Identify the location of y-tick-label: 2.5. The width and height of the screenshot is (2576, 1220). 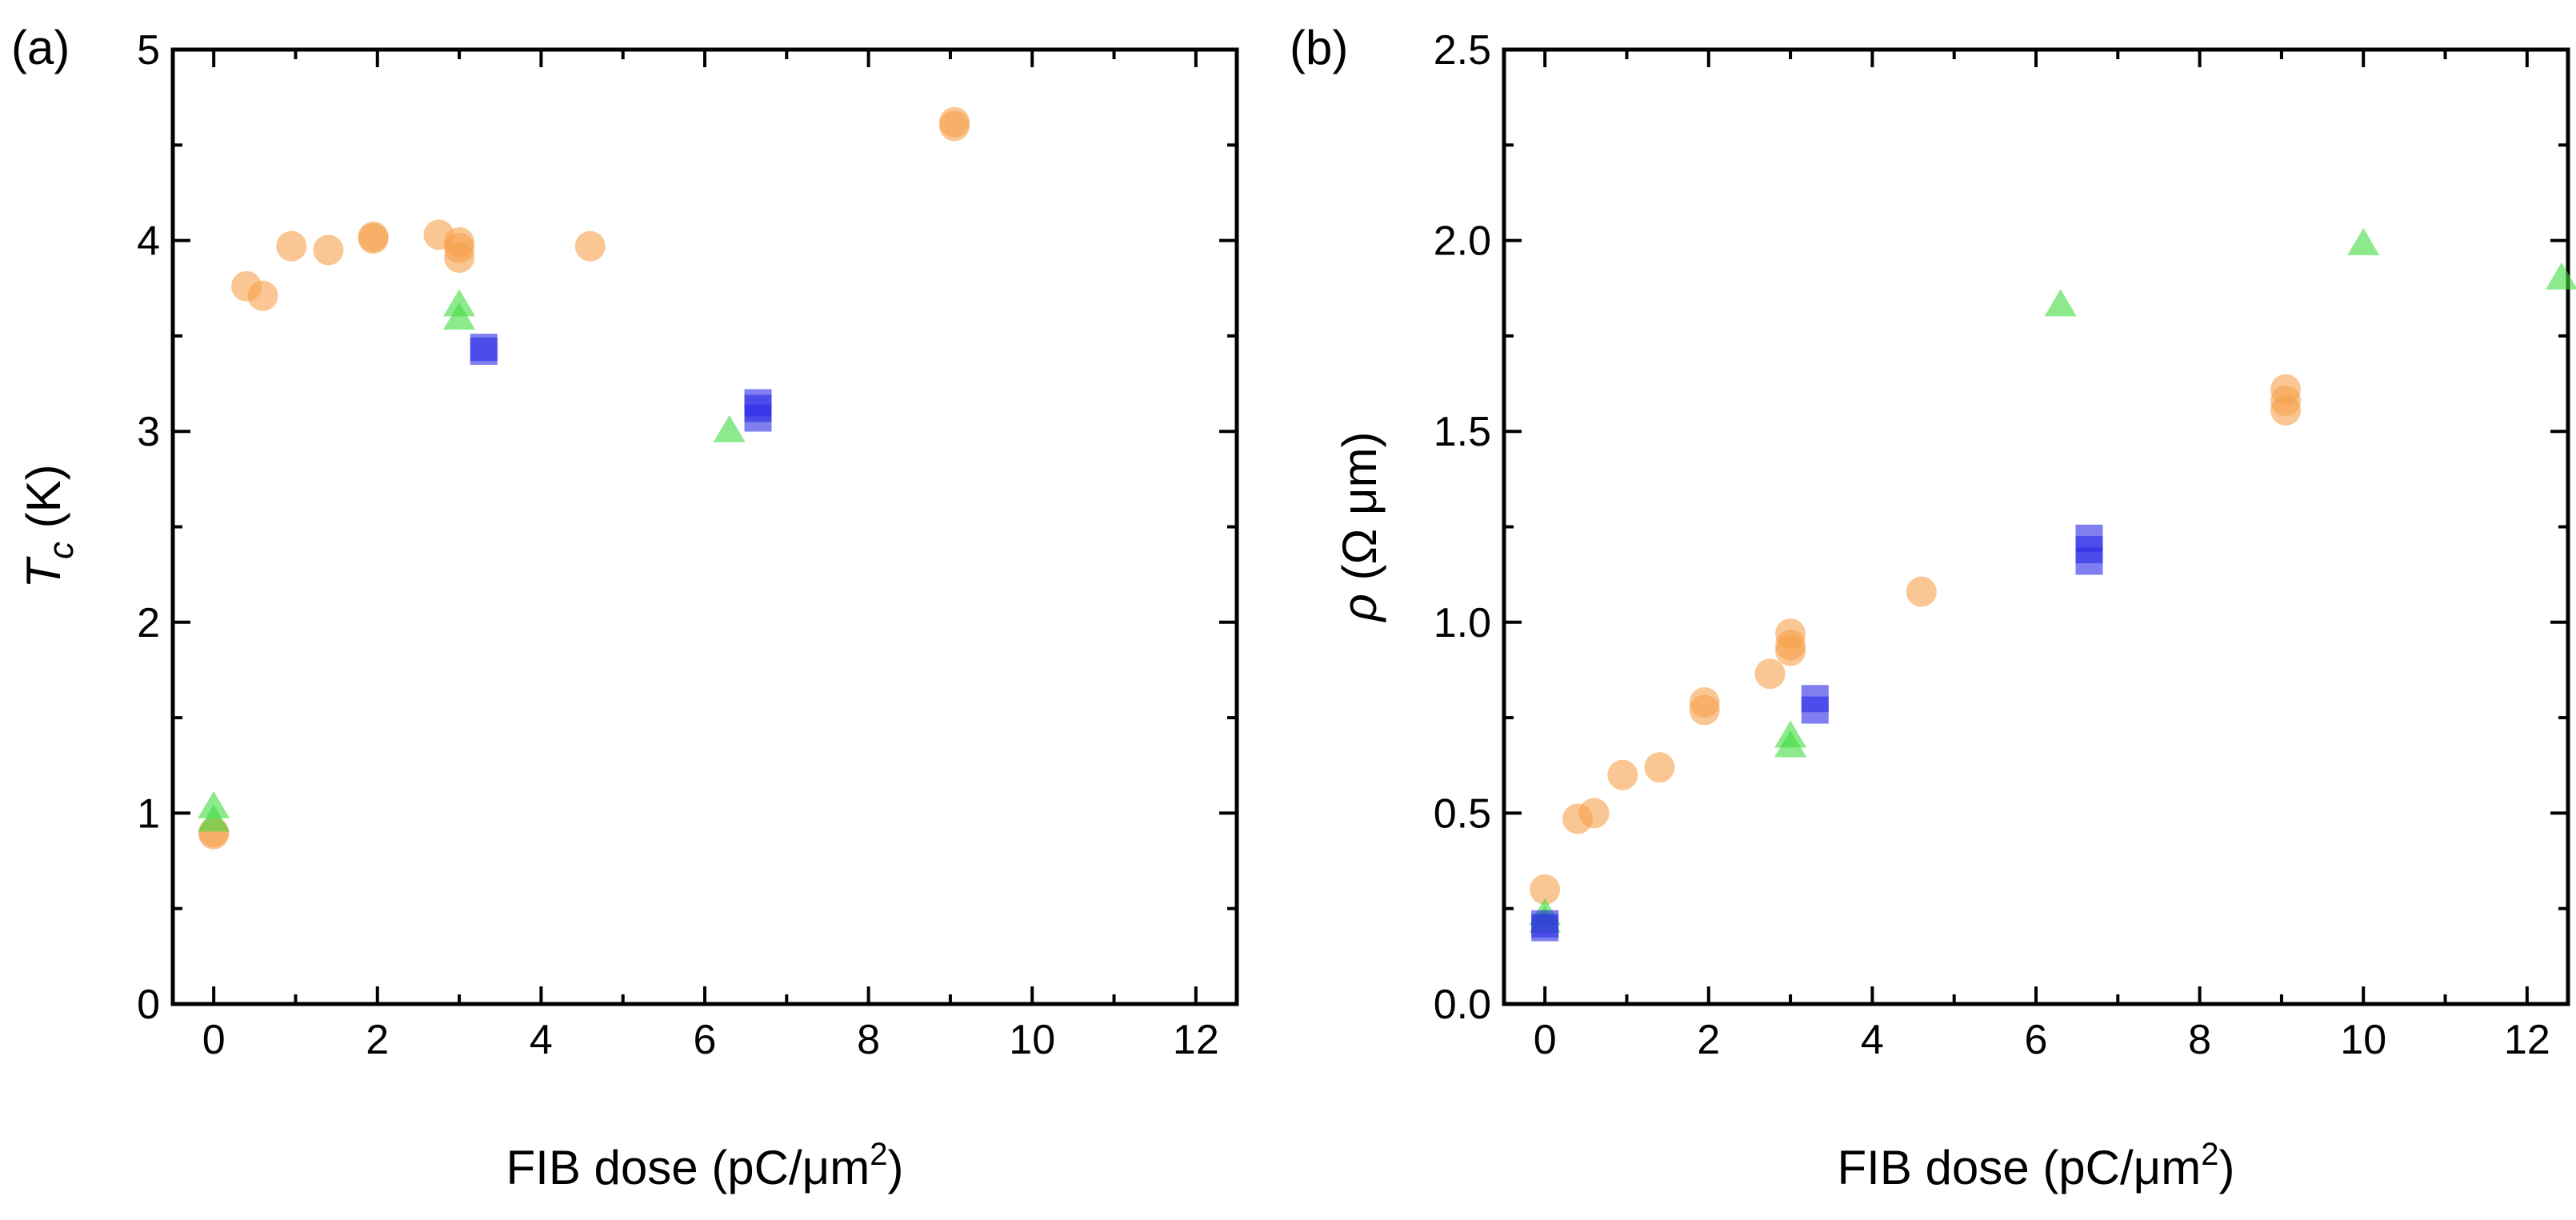
(1462, 50).